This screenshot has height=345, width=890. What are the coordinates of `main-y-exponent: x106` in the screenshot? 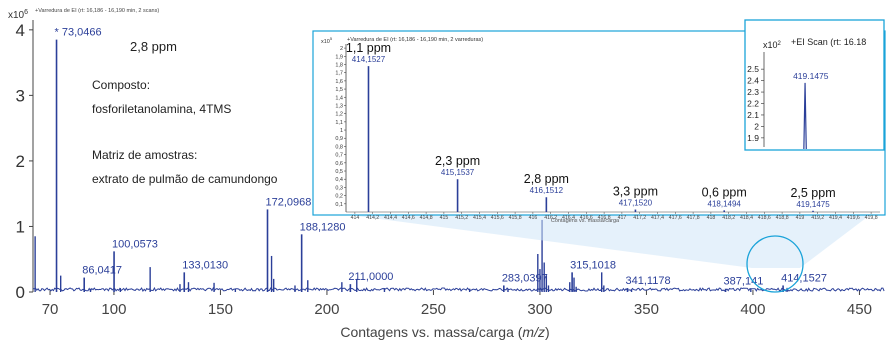 It's located at (18, 15).